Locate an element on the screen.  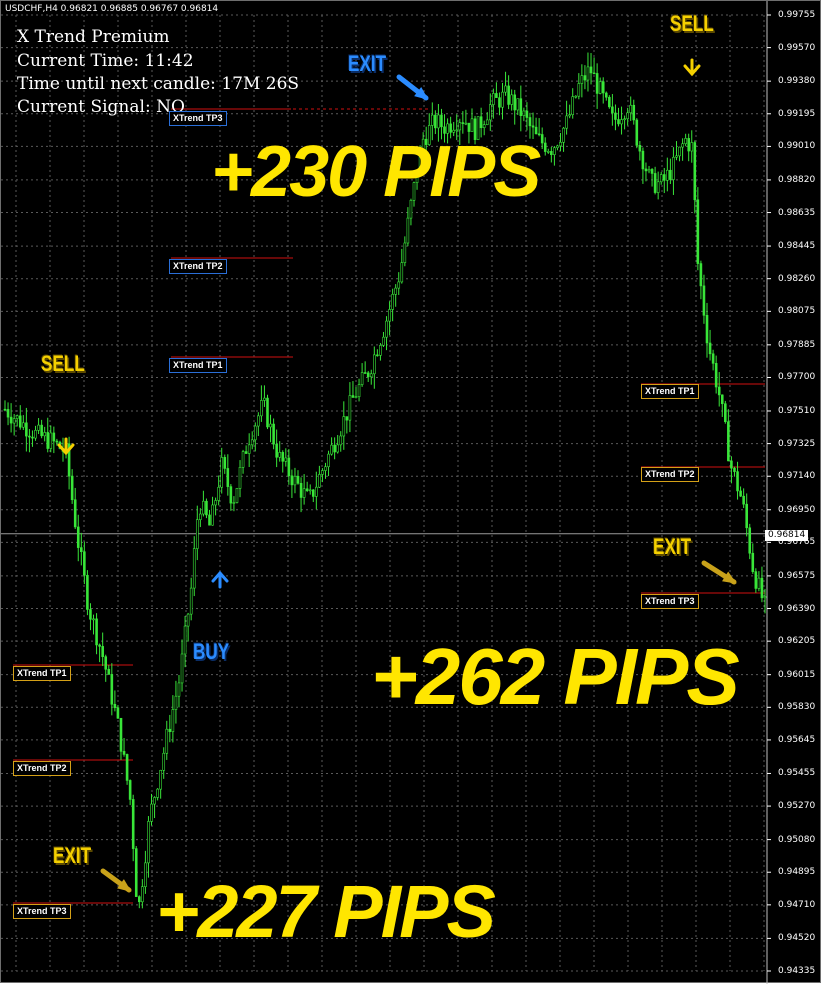
indicator-title: X Trend Premium is located at coordinates (93, 37).